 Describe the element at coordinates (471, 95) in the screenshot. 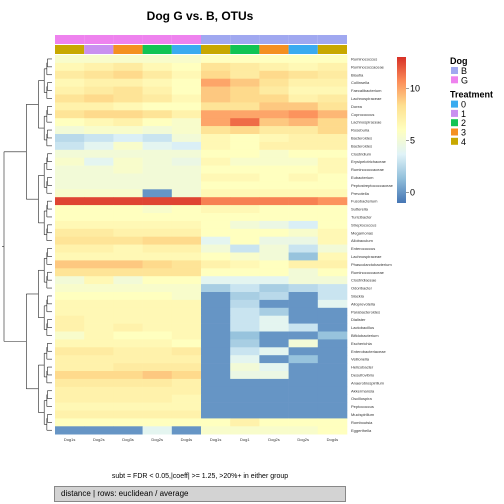

I see `legend-title: Treatment` at that location.